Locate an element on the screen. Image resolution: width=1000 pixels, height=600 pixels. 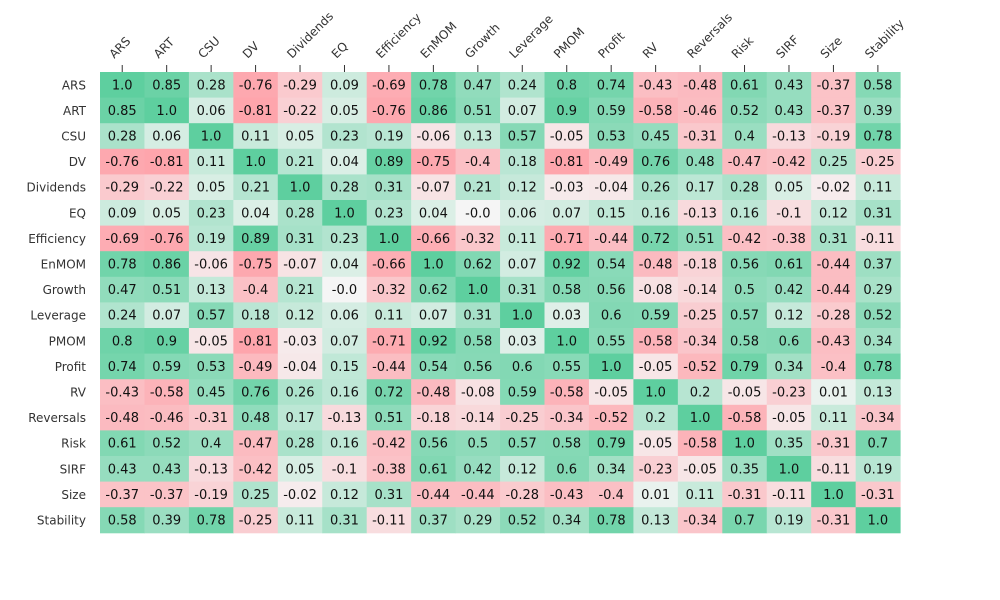
cell-value-label: 0.17 is located at coordinates (700, 188).